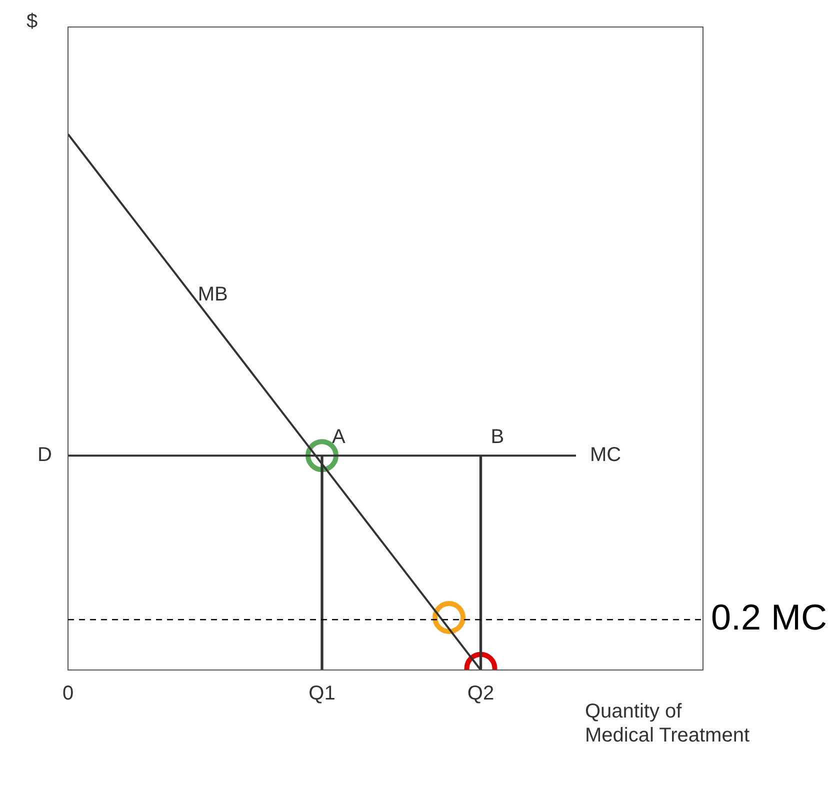 Image resolution: width=840 pixels, height=810 pixels. I want to click on series-label: MB, so click(213, 294).